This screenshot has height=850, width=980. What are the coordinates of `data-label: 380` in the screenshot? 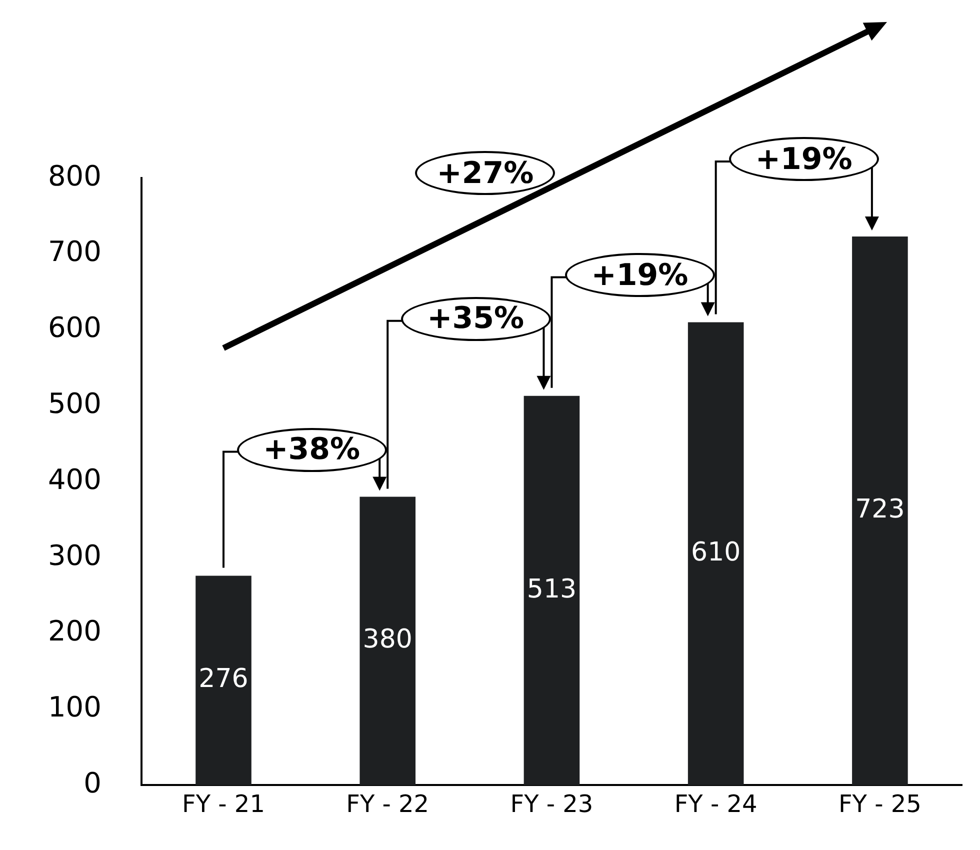 It's located at (387, 639).